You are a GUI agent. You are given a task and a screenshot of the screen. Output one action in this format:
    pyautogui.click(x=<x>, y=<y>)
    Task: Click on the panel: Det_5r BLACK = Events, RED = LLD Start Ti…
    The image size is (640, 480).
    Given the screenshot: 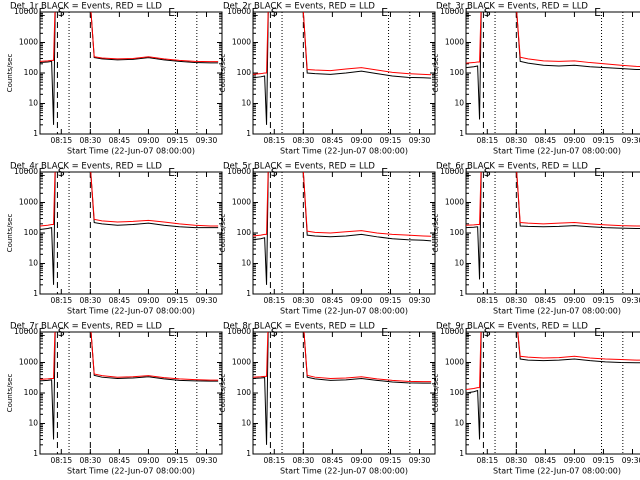 What is the action you would take?
    pyautogui.click(x=327, y=239)
    